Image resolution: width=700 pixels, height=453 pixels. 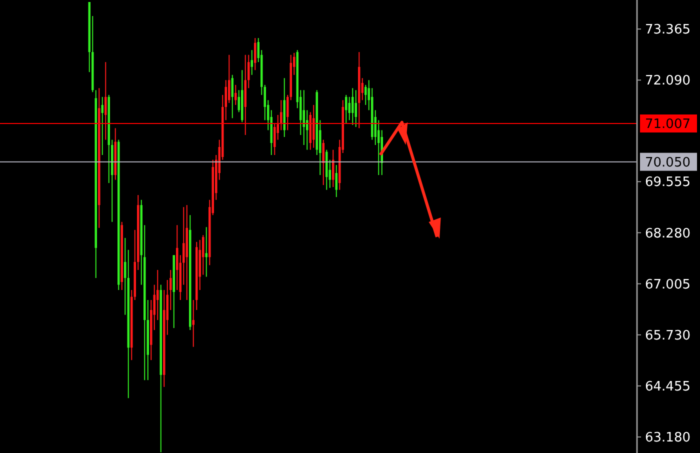 What do you see at coordinates (667, 438) in the screenshot?
I see `y-tick-label: 63.180` at bounding box center [667, 438].